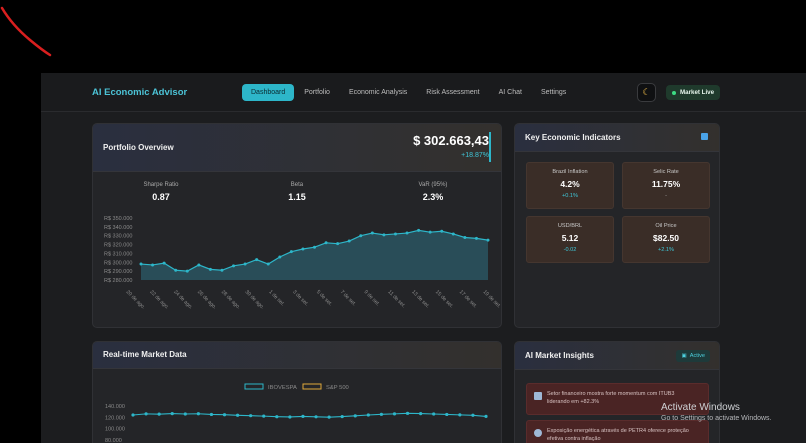 This screenshot has height=443, width=806. What do you see at coordinates (475, 155) in the screenshot?
I see `portfolio-change: +18.87%` at bounding box center [475, 155].